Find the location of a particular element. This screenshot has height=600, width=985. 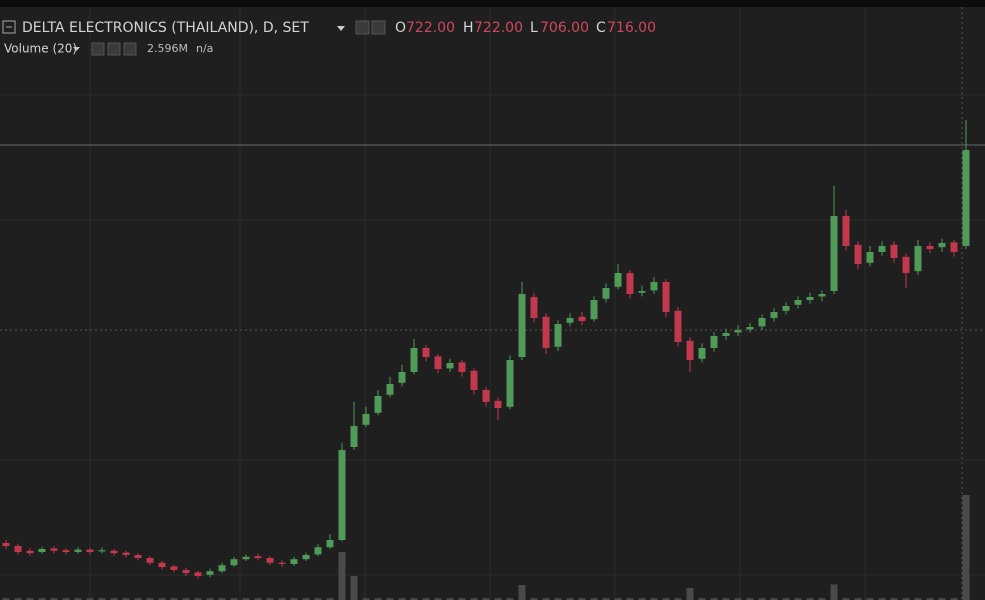

ohlc-value: 722.00 is located at coordinates (498, 28).